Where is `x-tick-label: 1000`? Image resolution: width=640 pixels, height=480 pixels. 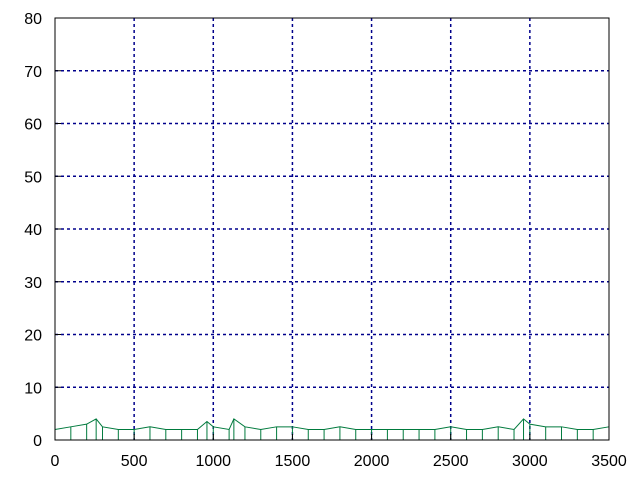
x-tick-label: 1000 is located at coordinates (213, 461).